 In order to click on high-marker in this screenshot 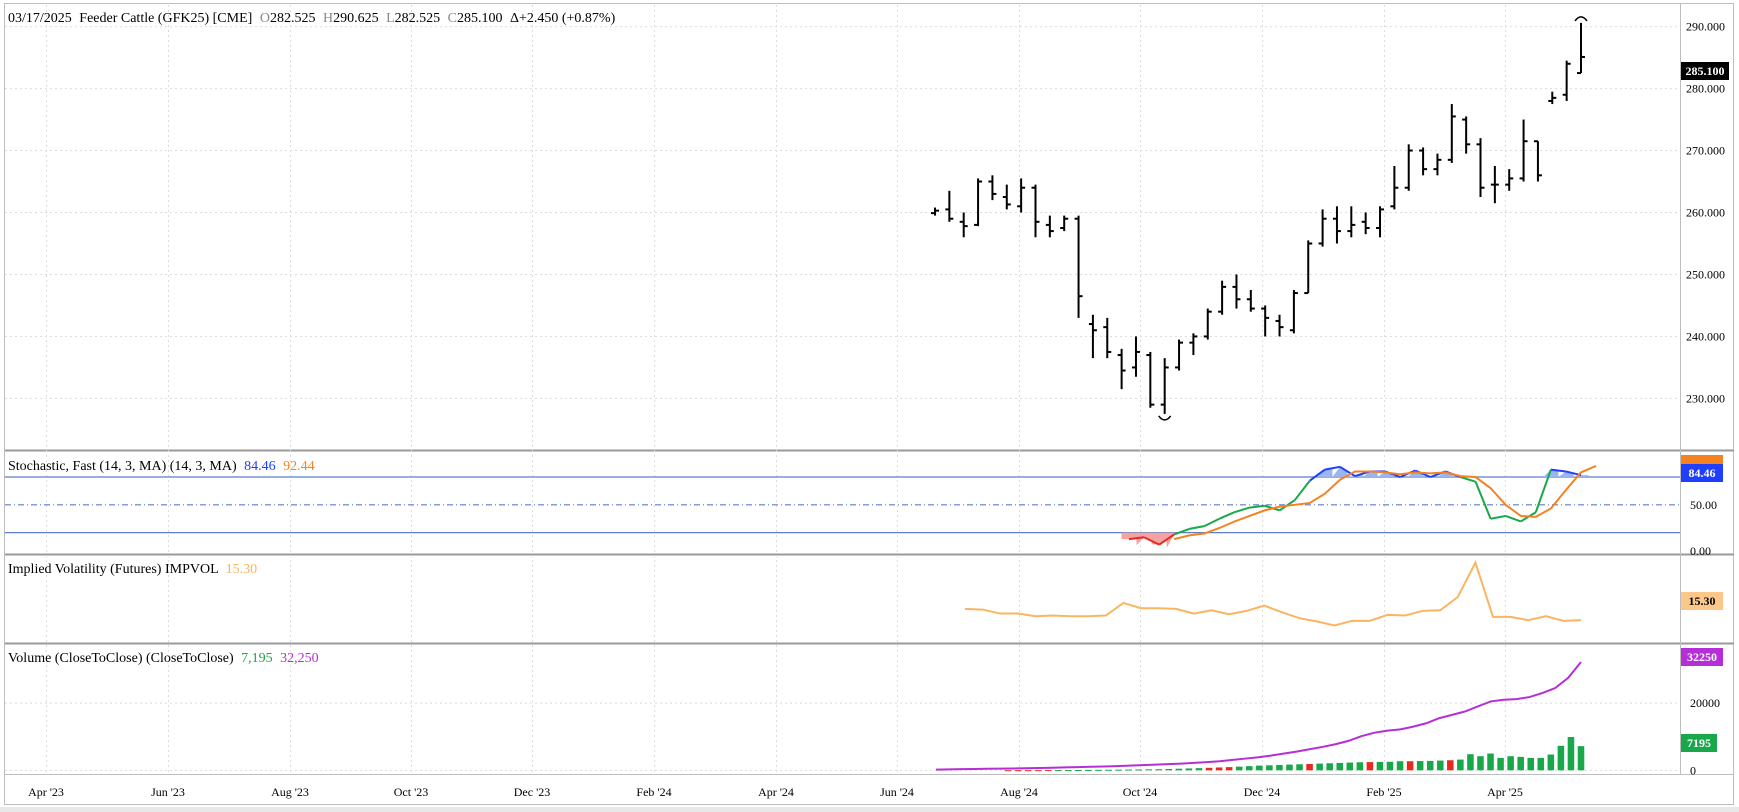, I will do `click(1581, 19)`.